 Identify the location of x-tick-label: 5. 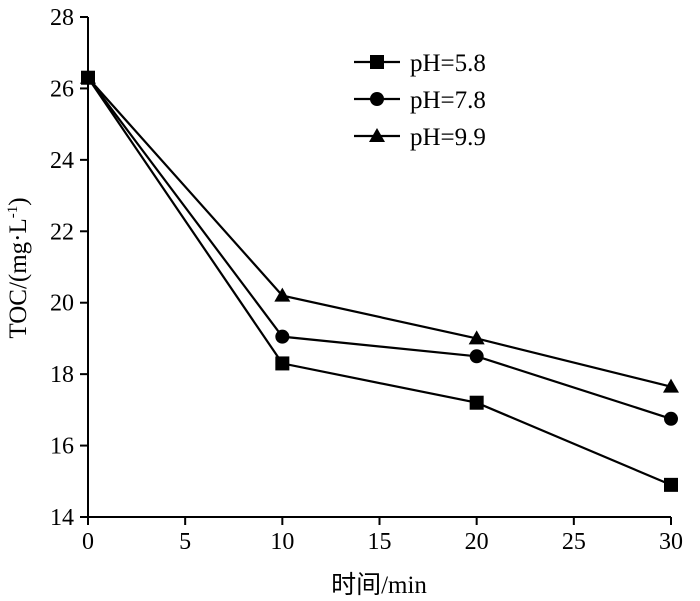
(185, 542).